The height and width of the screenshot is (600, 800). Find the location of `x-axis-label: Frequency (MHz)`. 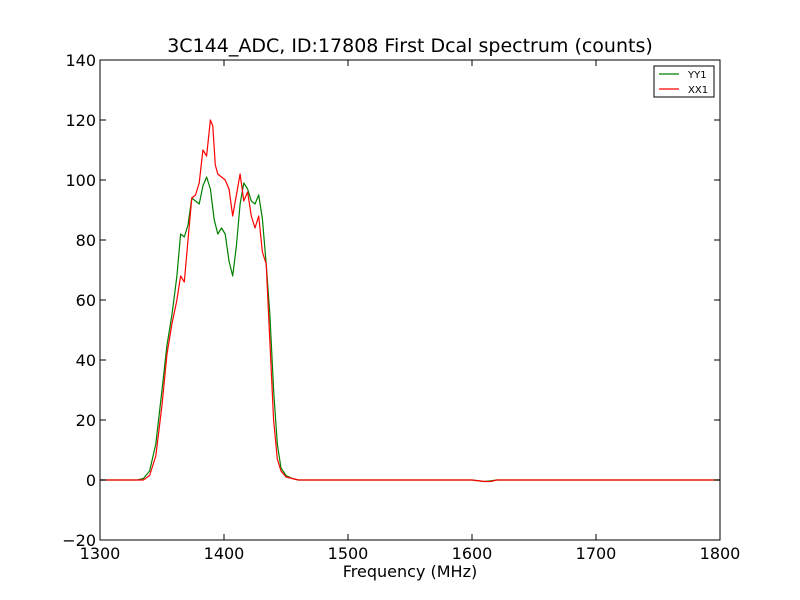

x-axis-label: Frequency (MHz) is located at coordinates (410, 571).